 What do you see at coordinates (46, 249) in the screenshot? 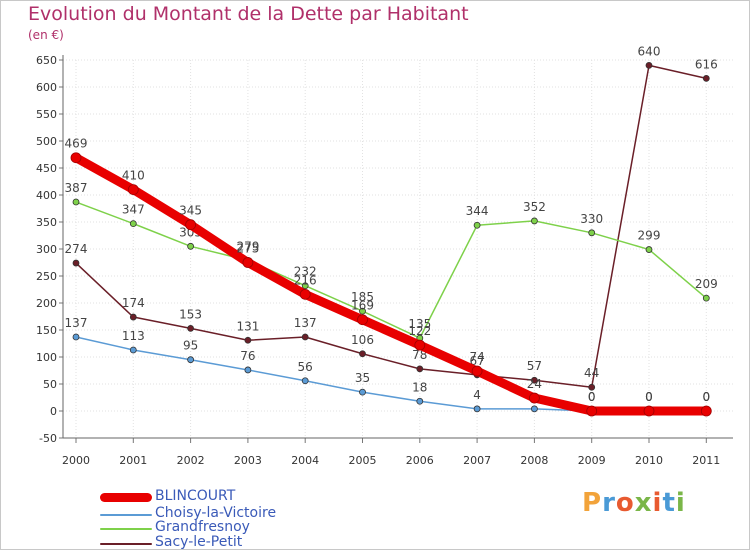
I see `y-tick-label: 300` at bounding box center [46, 249].